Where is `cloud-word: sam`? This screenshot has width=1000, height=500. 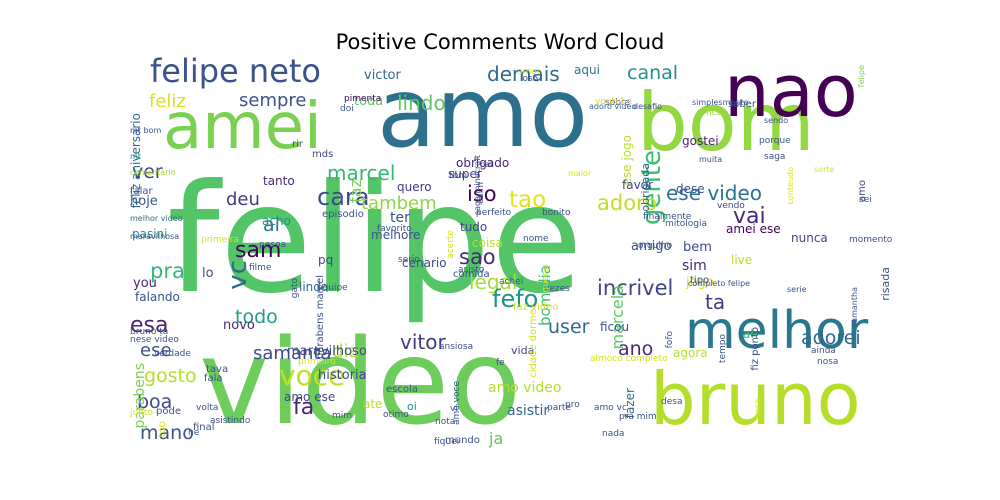
cloud-word: sam is located at coordinates (258, 250).